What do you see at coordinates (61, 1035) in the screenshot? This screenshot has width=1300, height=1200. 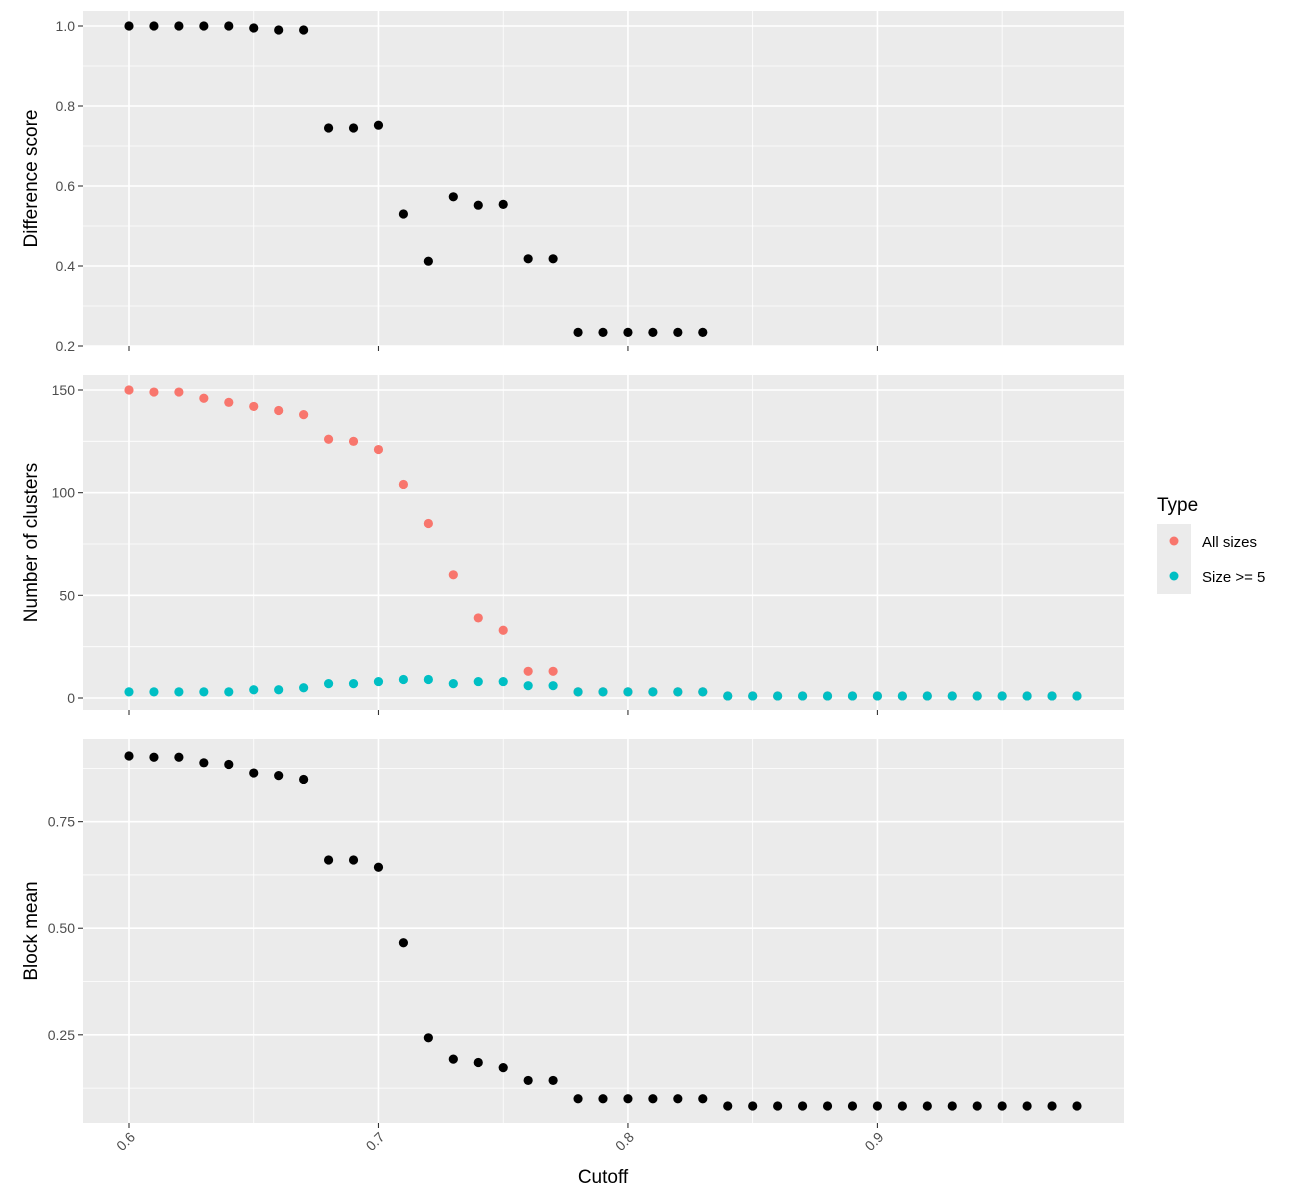 I see `y-tick-label: 0.25` at bounding box center [61, 1035].